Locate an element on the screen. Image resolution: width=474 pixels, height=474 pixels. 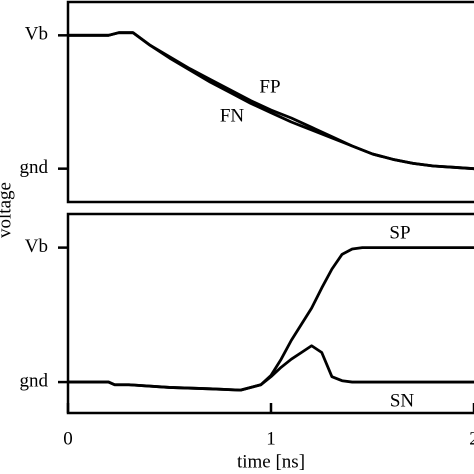
series-label: FP is located at coordinates (269, 86).